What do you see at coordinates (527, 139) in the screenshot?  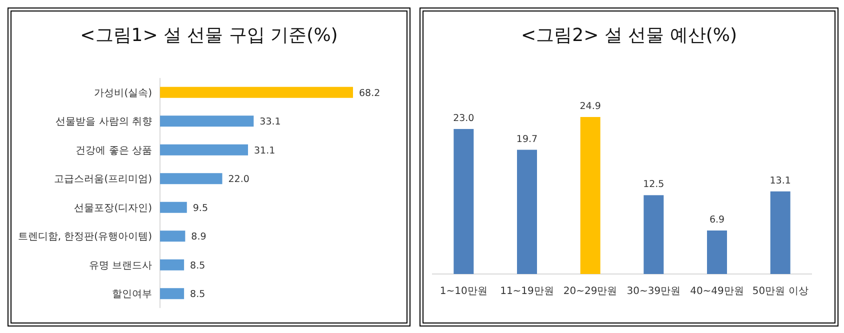 I see `data-label: 19.7` at bounding box center [527, 139].